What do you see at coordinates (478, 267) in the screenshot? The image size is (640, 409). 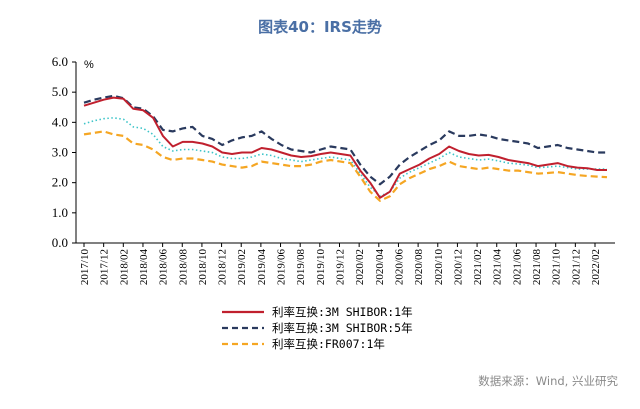 I see `x-tick-label: 2021/02` at bounding box center [478, 267].